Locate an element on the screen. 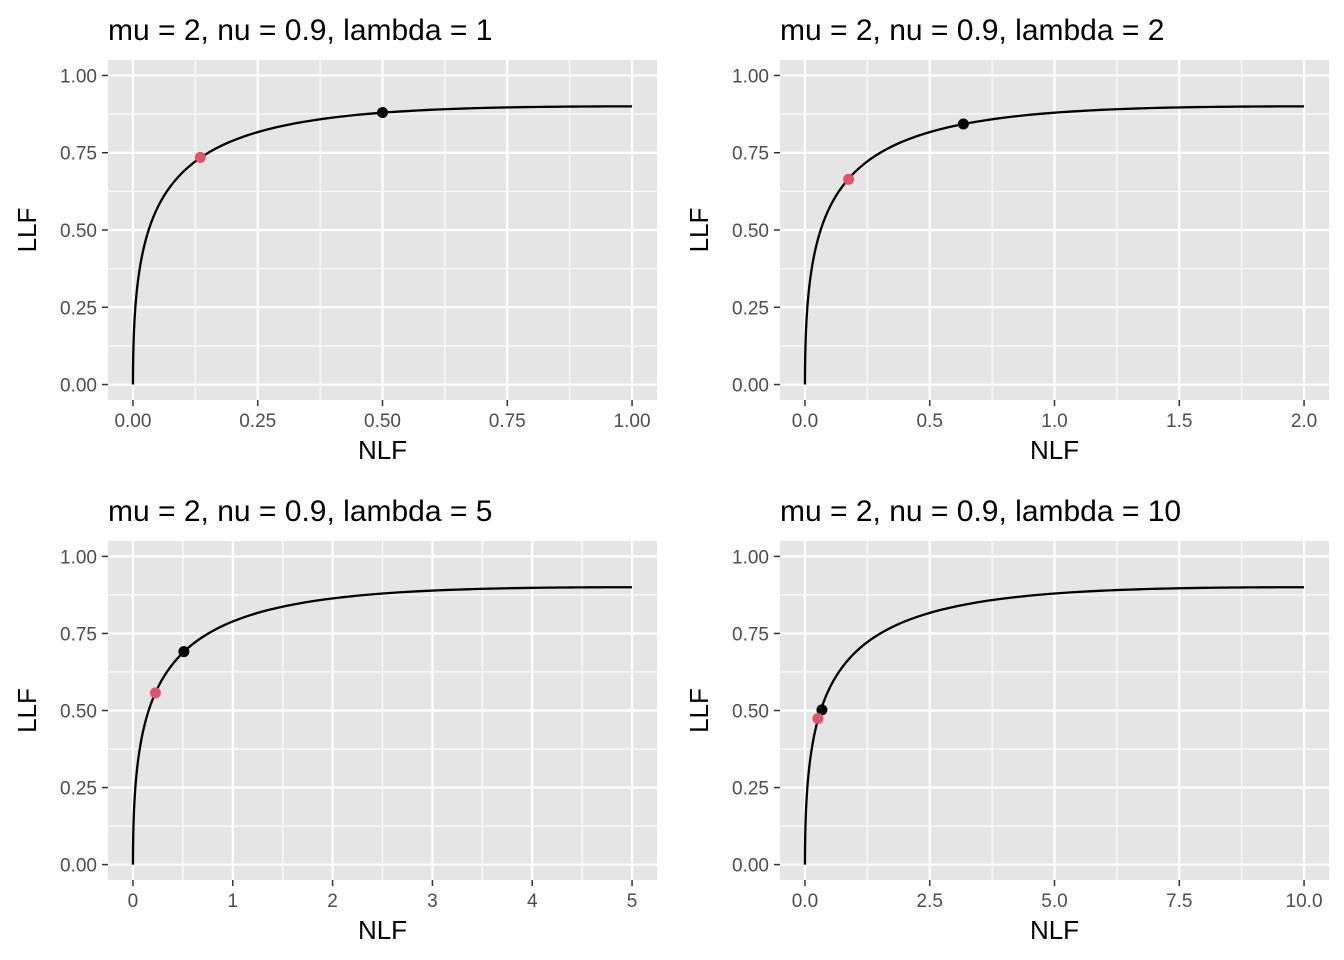  x-tick-label: 0.5 is located at coordinates (930, 421).